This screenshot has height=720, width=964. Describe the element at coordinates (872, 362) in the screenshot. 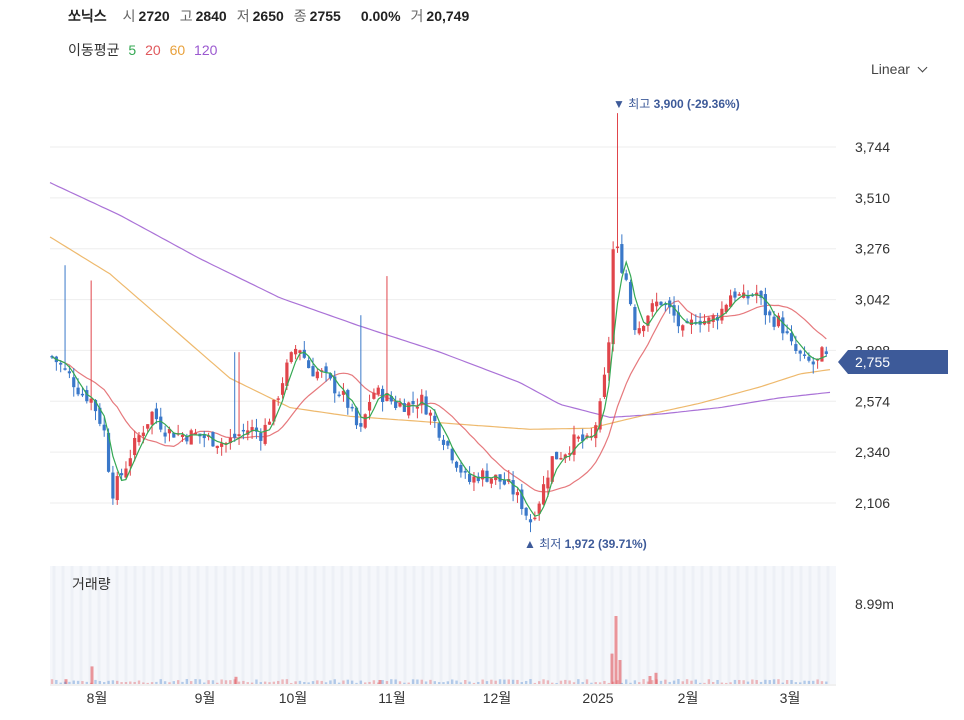

I see `current-price-label: 2,755` at that location.